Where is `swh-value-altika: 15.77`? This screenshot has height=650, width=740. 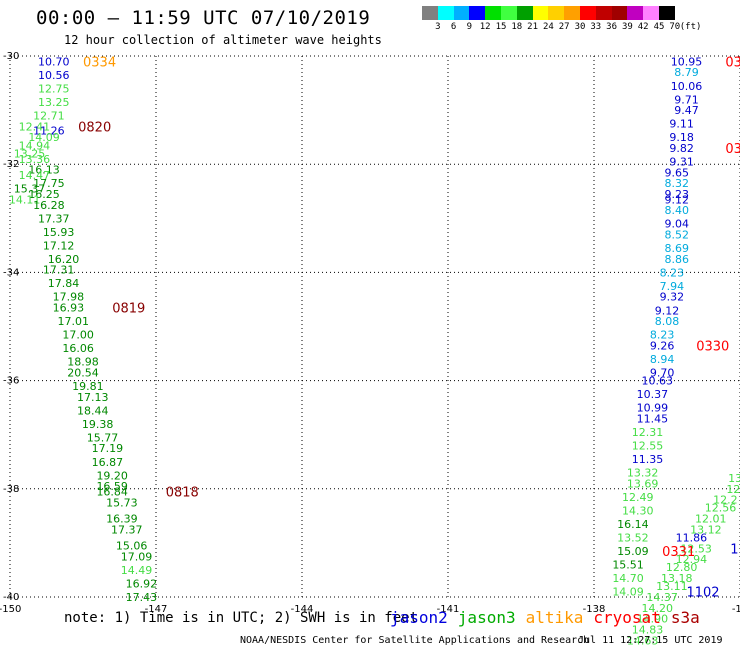 swh-value-altika: 15.77 is located at coordinates (103, 437).